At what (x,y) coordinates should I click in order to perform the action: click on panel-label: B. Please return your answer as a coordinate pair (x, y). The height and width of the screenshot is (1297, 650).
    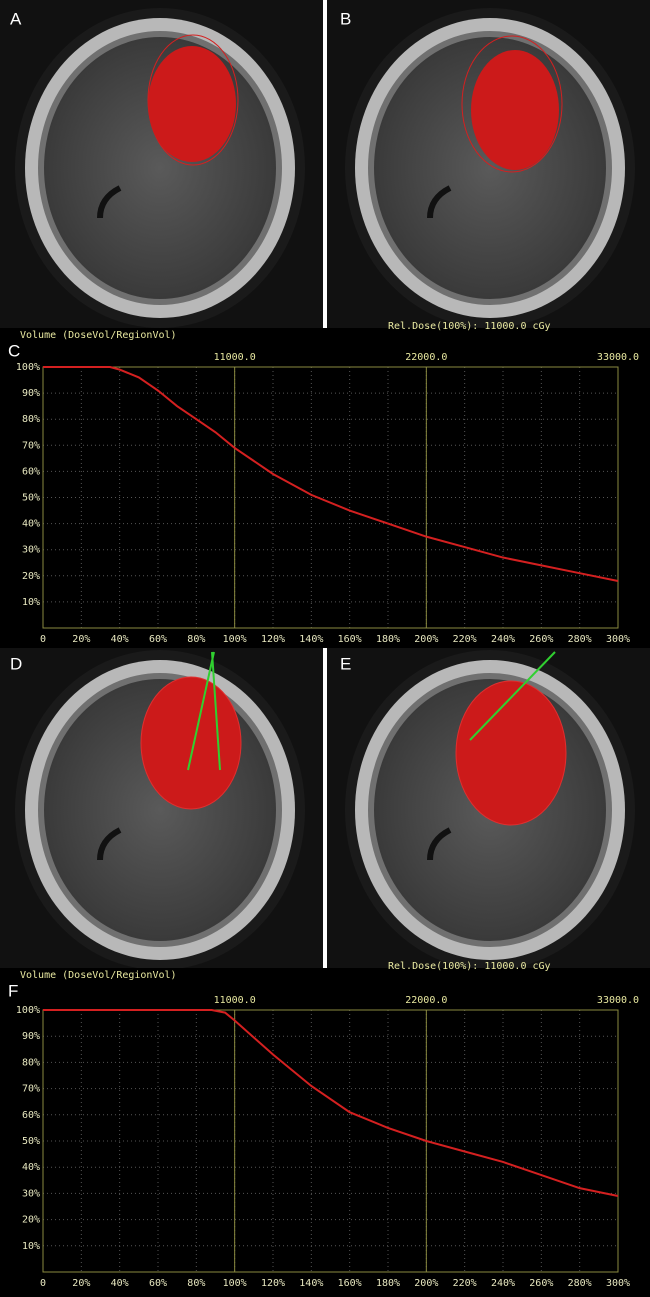
    Looking at the image, I should click on (345, 18).